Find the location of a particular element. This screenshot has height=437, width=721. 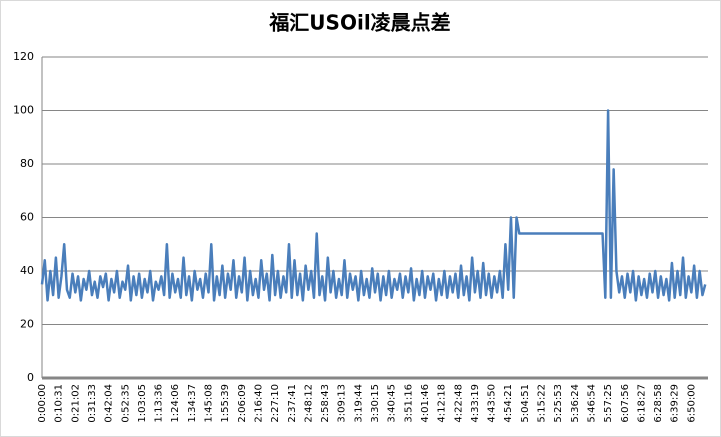

x-tick-label: 3:09:13 is located at coordinates (342, 403).